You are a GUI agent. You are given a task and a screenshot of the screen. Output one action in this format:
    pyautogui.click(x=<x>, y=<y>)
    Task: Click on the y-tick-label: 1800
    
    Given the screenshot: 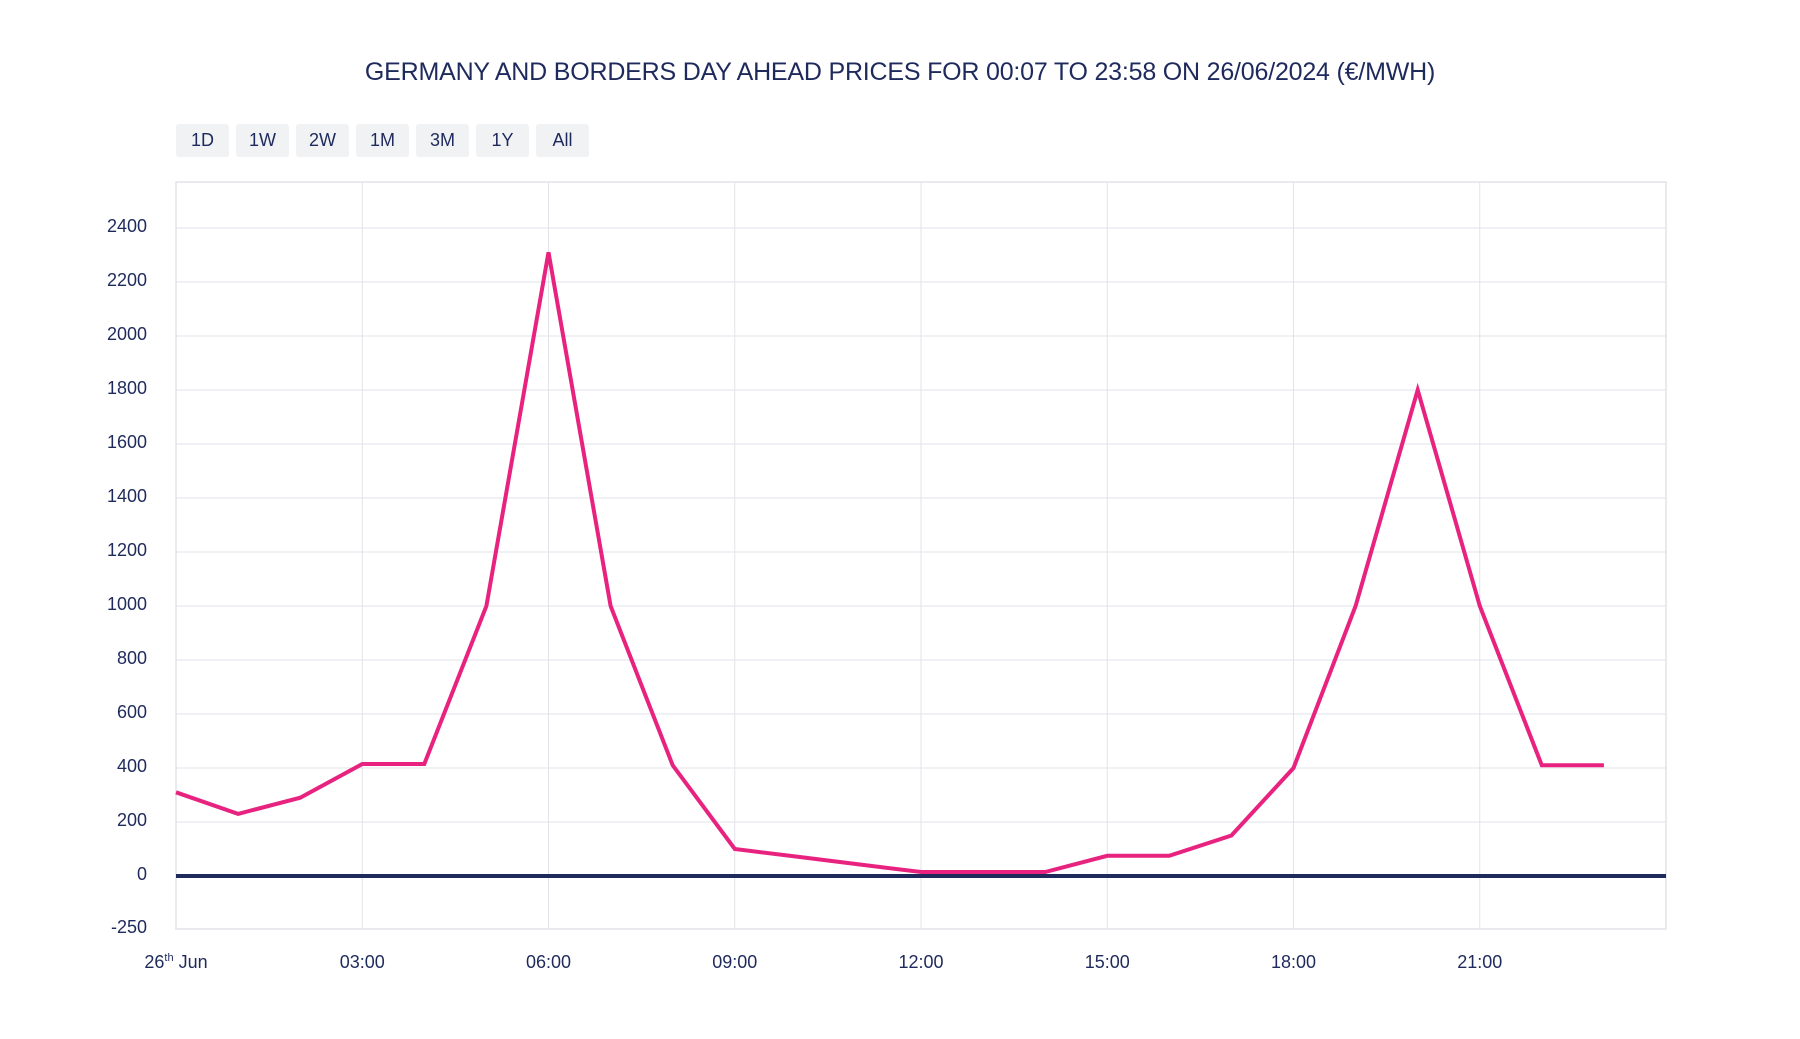 What is the action you would take?
    pyautogui.click(x=127, y=388)
    